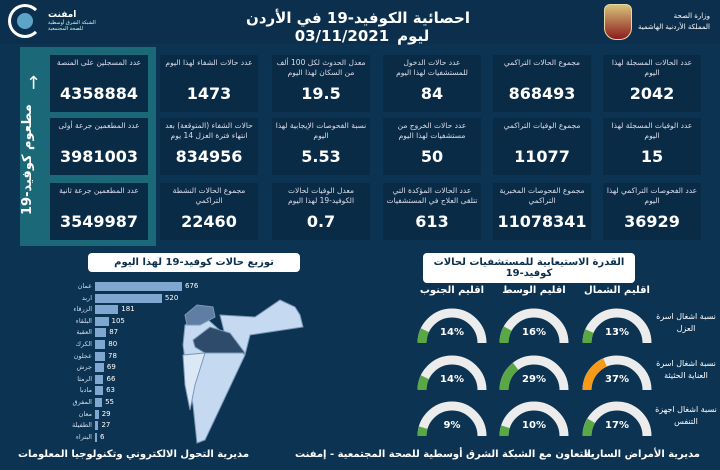 This screenshot has width=720, height=470. What do you see at coordinates (85, 390) in the screenshot?
I see `district-name: مادبا` at bounding box center [85, 390].